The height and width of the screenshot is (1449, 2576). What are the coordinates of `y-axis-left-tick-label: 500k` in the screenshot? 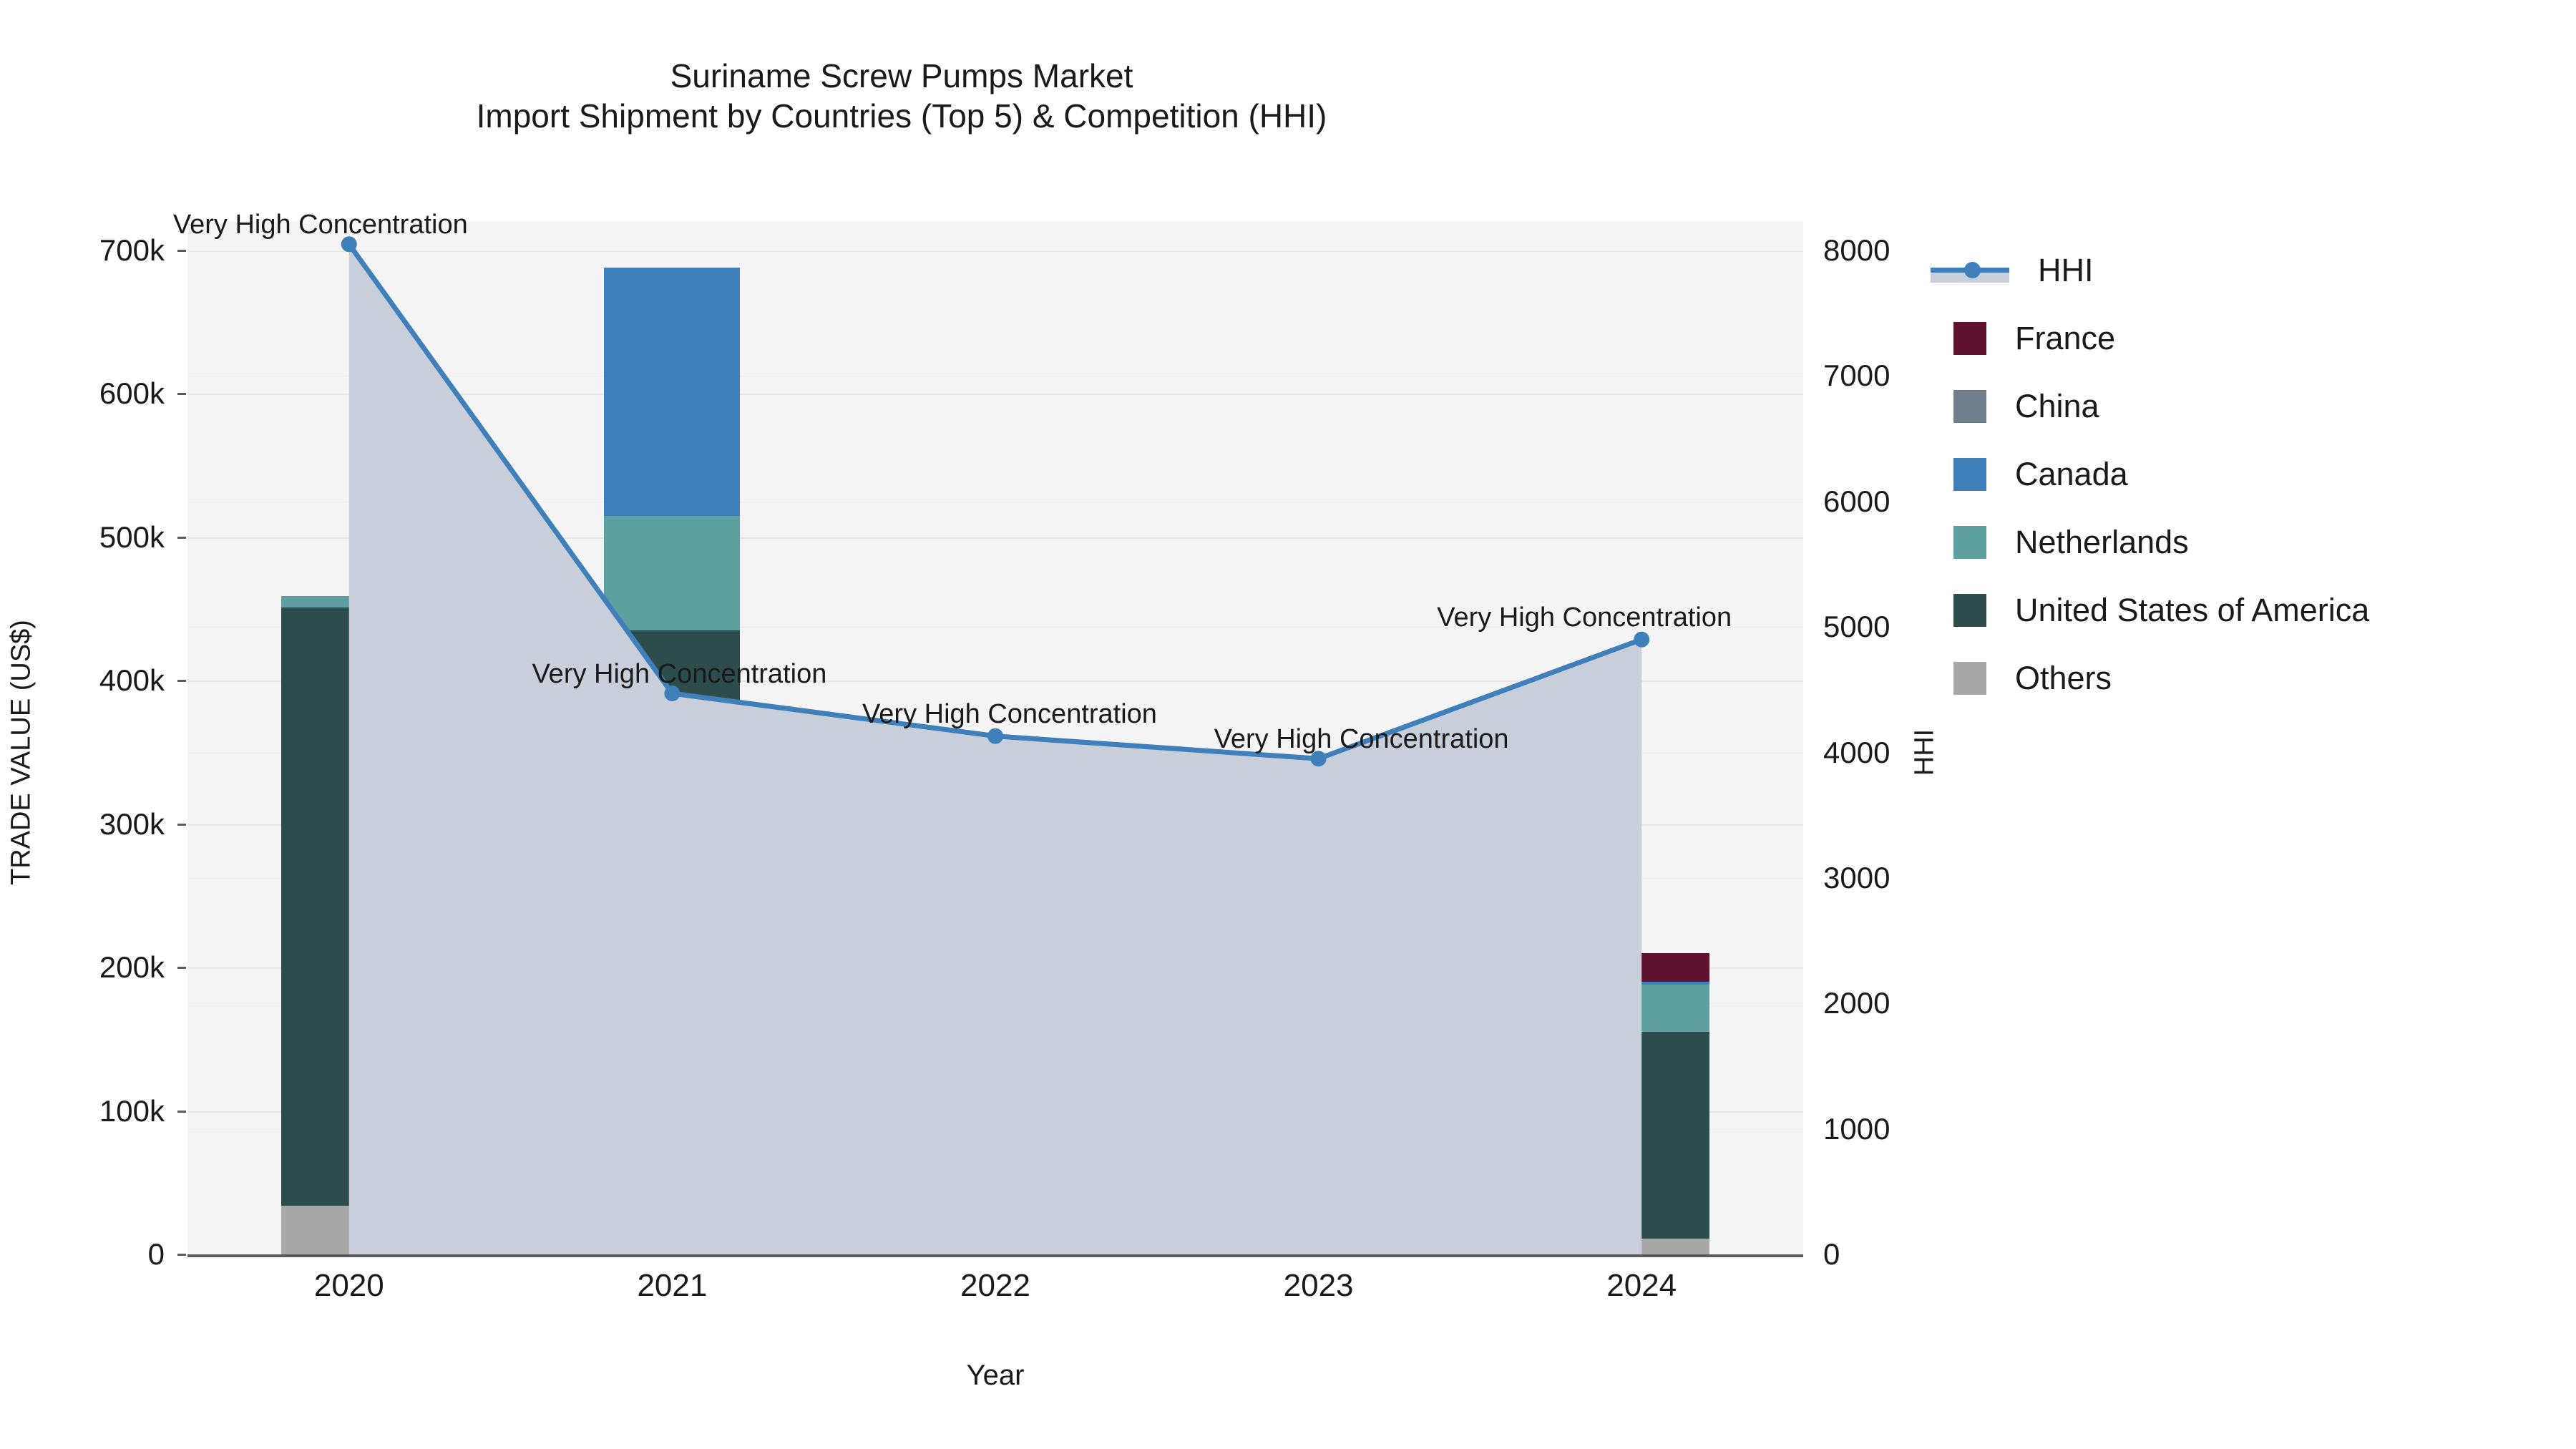 It's located at (132, 536).